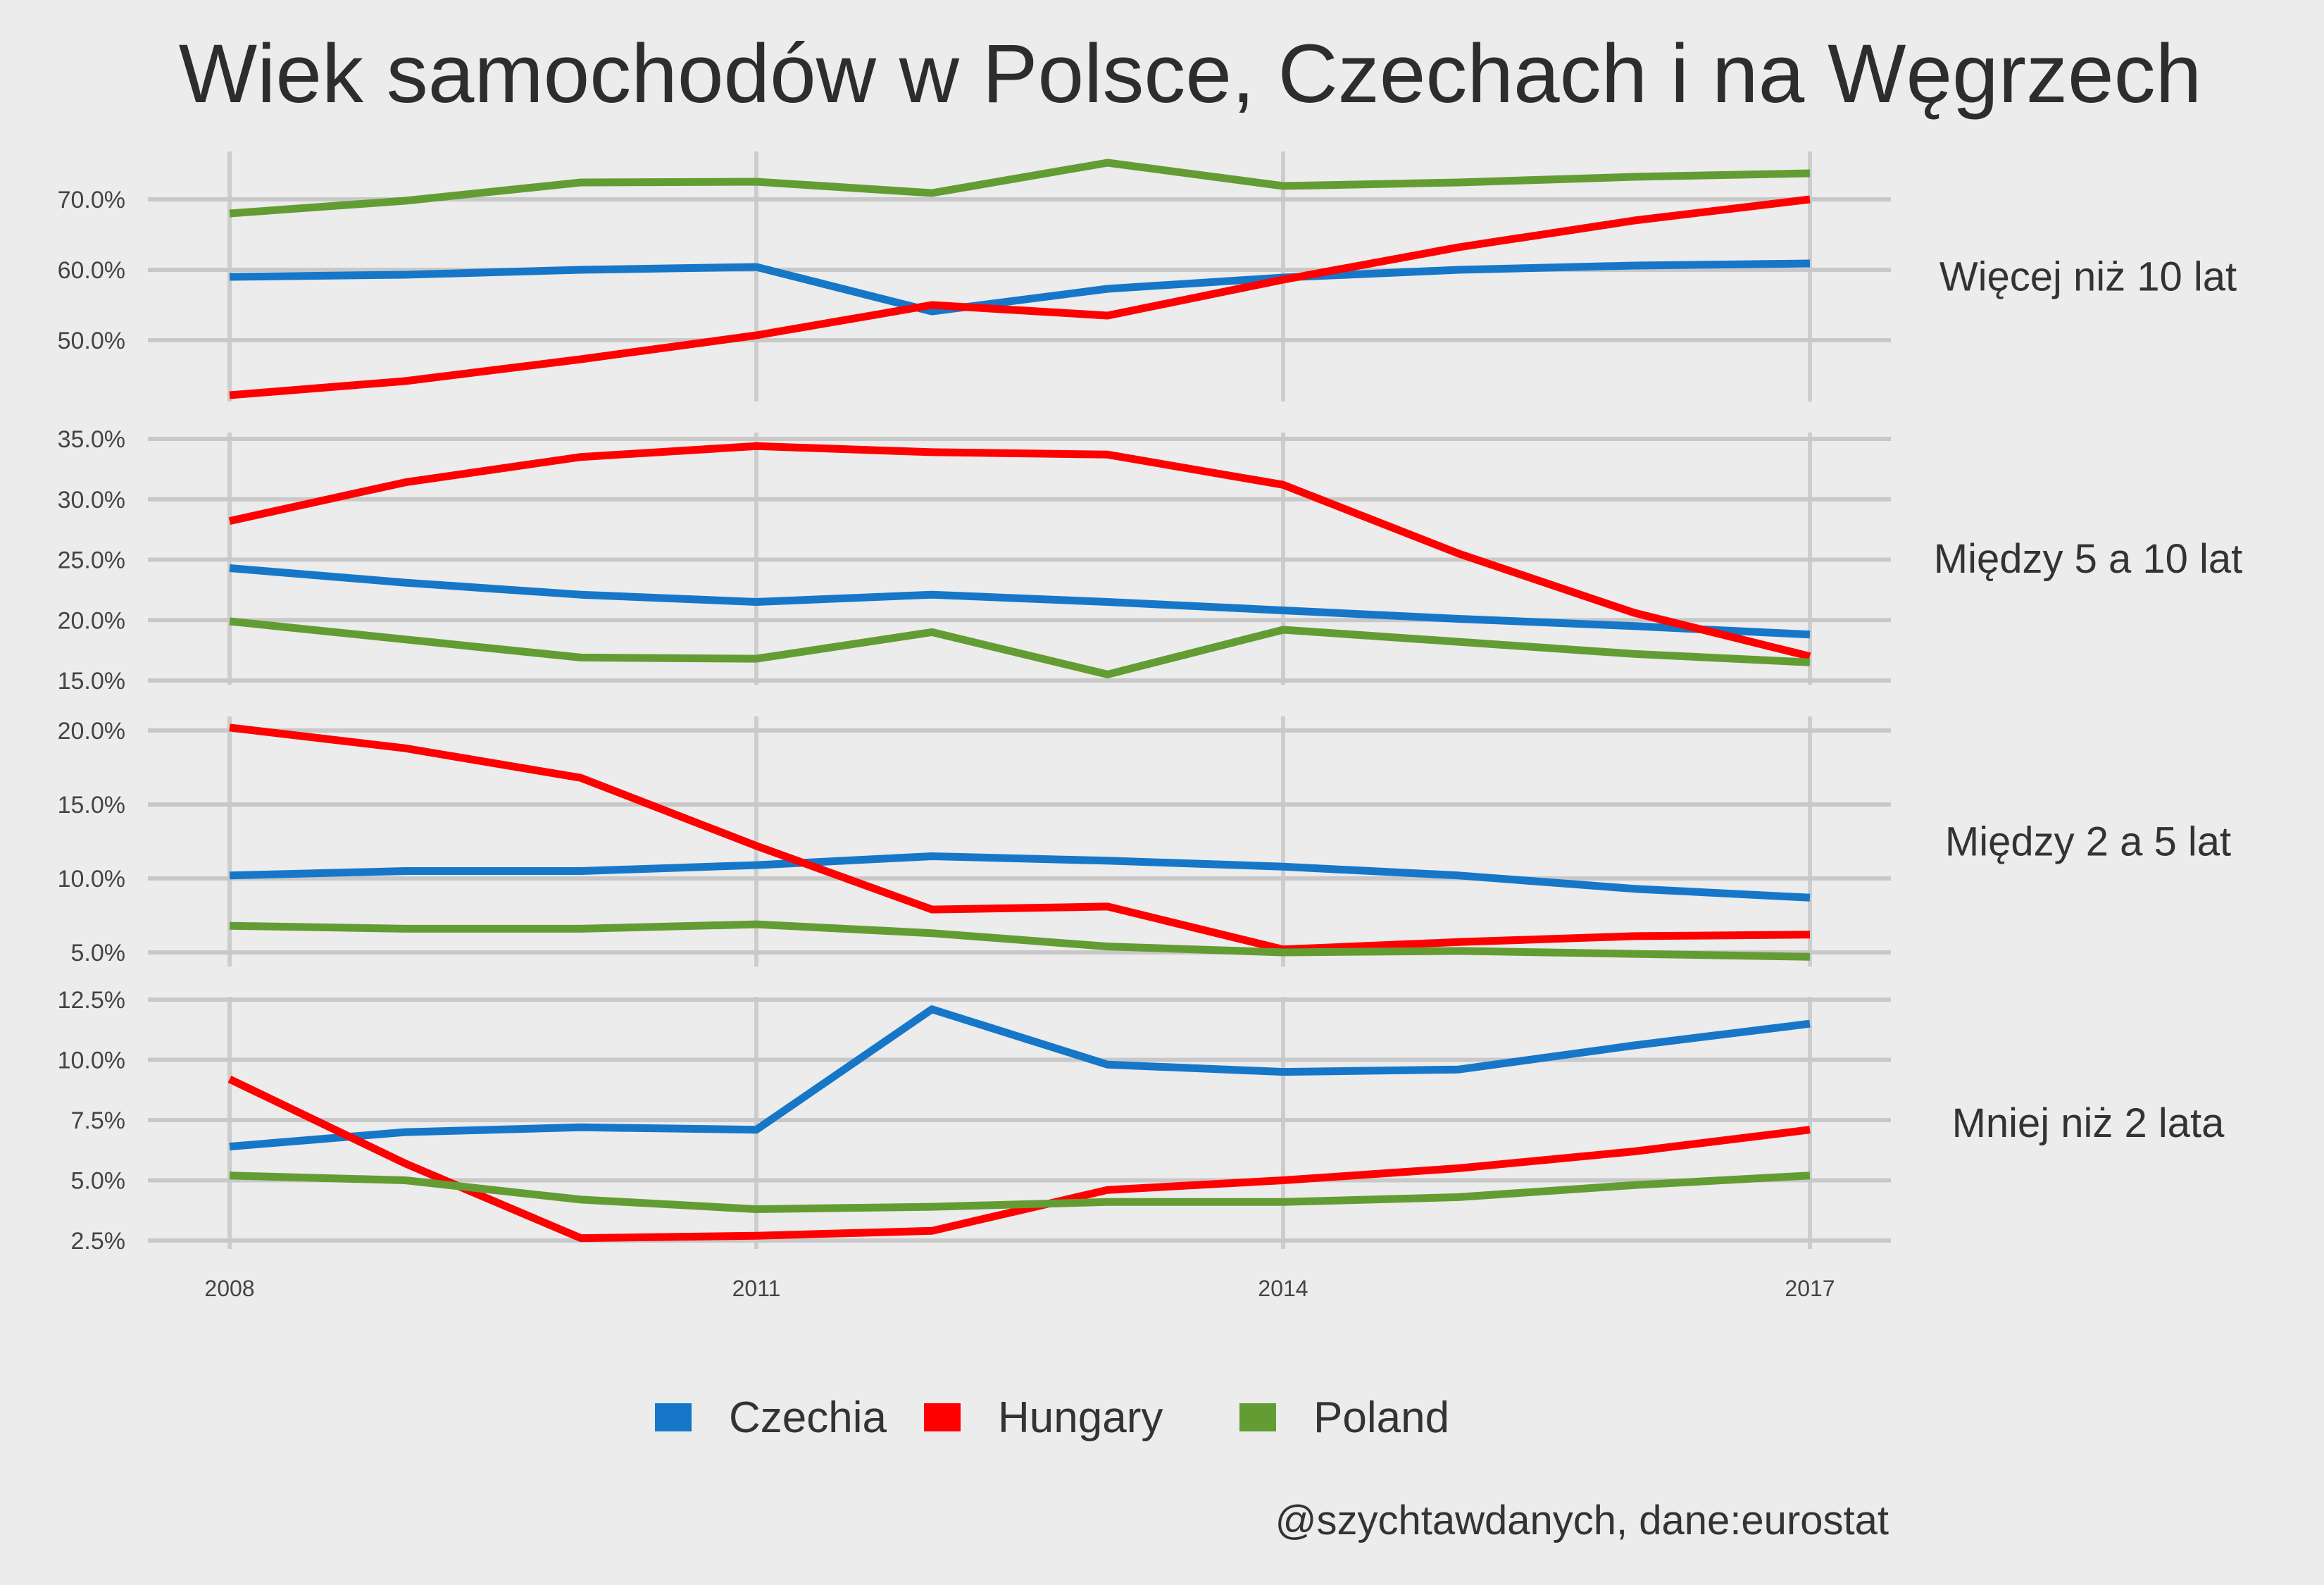 The width and height of the screenshot is (2324, 1585). I want to click on caption: @szychtawdanych, dane:eurostat, so click(1582, 1520).